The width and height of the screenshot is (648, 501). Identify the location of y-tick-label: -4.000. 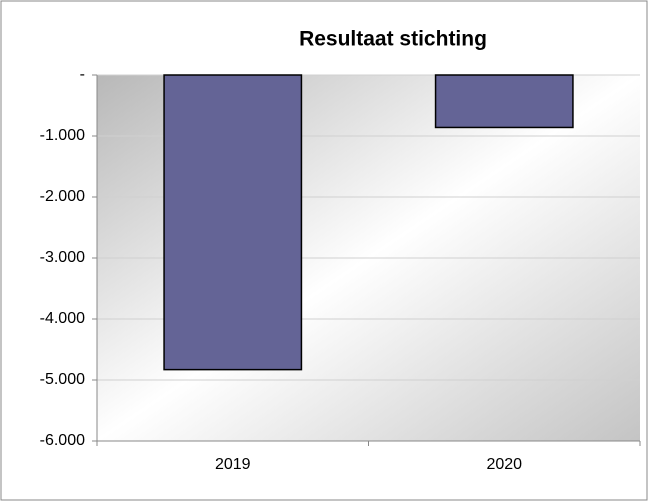
(62, 318).